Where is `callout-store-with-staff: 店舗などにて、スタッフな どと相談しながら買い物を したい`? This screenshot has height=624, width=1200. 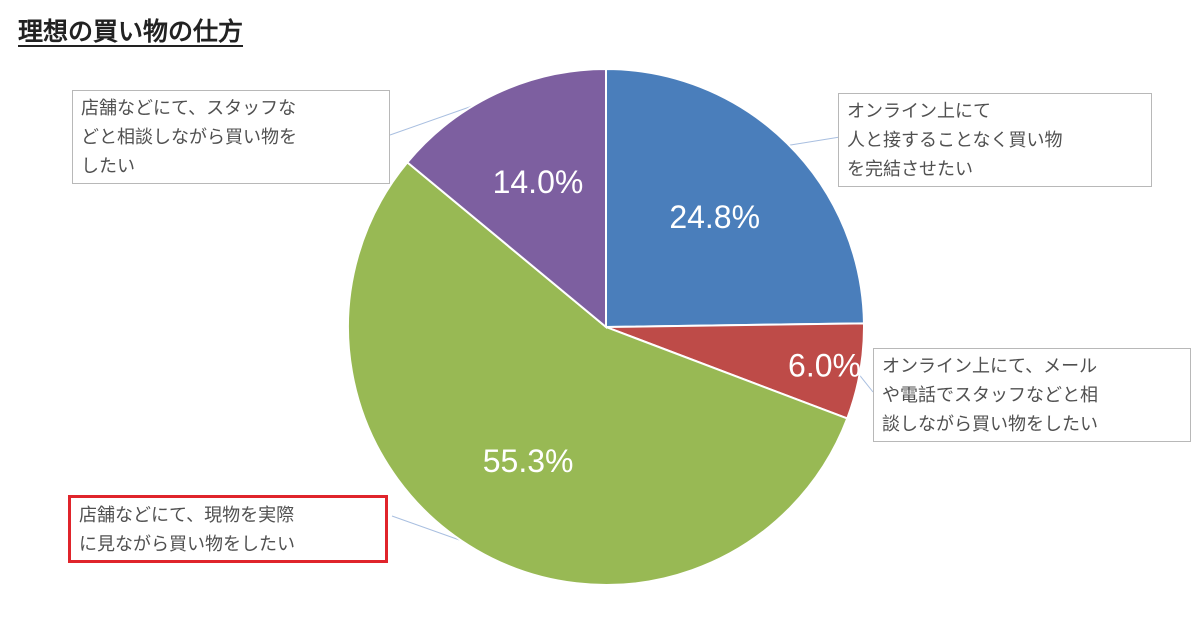 callout-store-with-staff: 店舗などにて、スタッフな どと相談しながら買い物を したい is located at coordinates (231, 137).